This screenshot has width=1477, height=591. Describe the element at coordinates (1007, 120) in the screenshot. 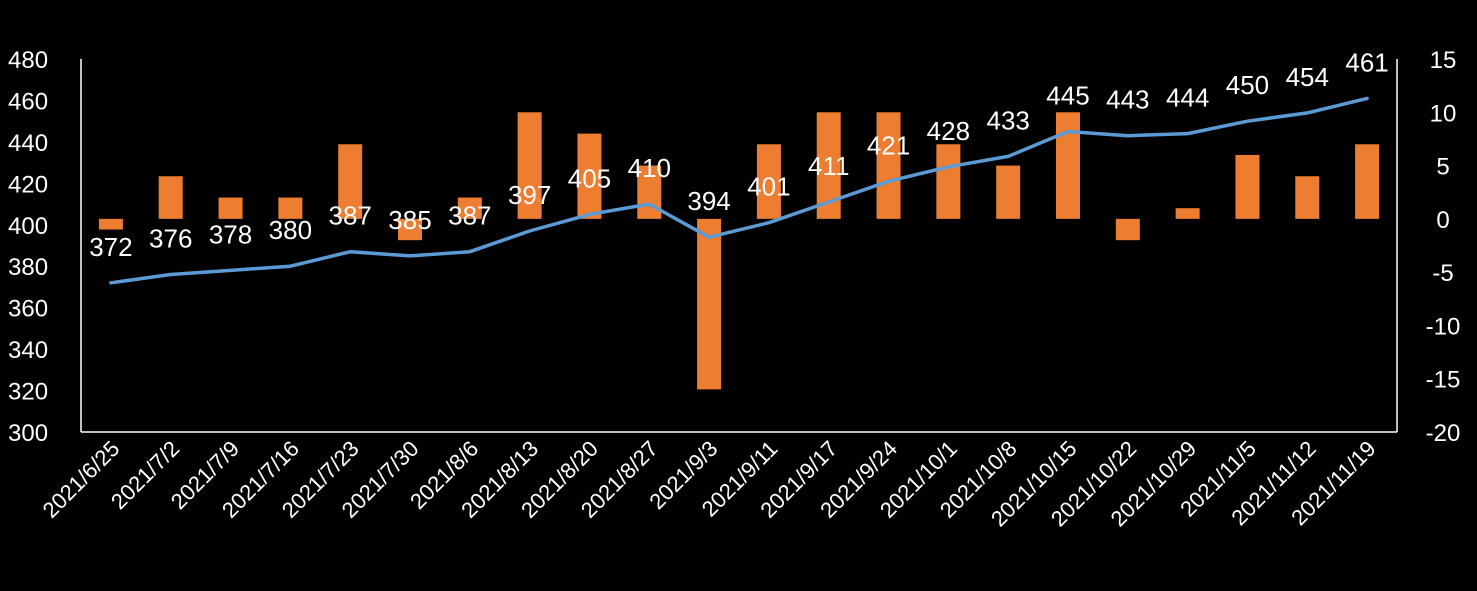

I see `data-label-2021/10/8: 433` at that location.